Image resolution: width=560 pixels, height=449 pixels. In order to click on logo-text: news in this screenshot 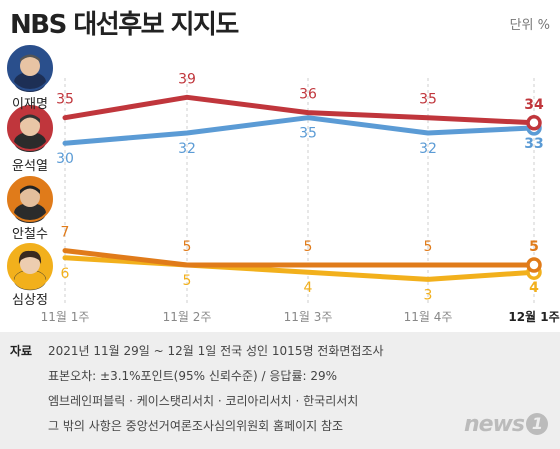, I will do `click(494, 424)`.